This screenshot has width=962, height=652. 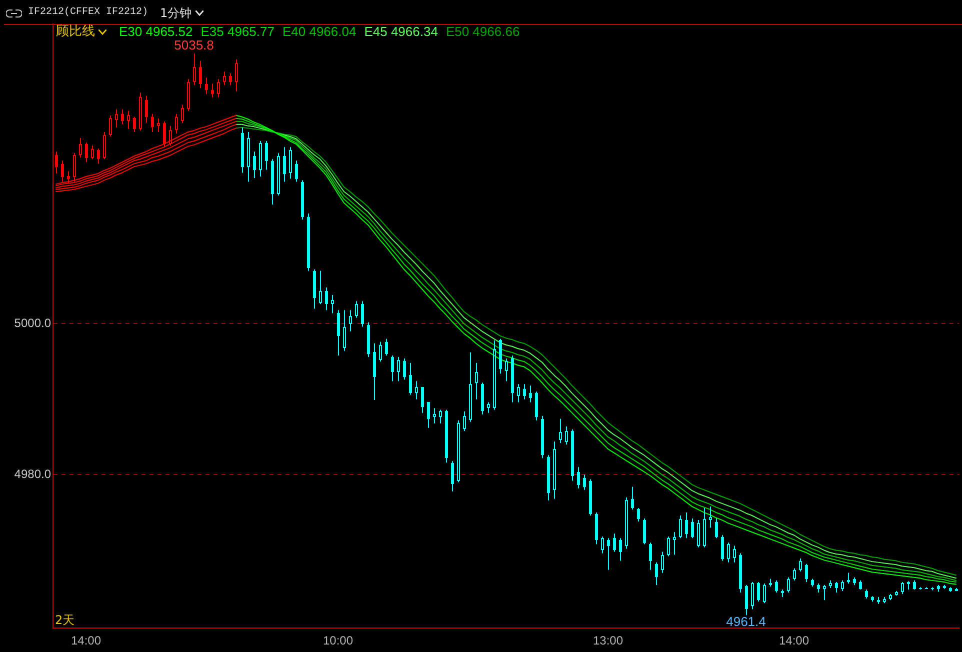 I want to click on x-tick-label: 10:00, so click(x=338, y=641).